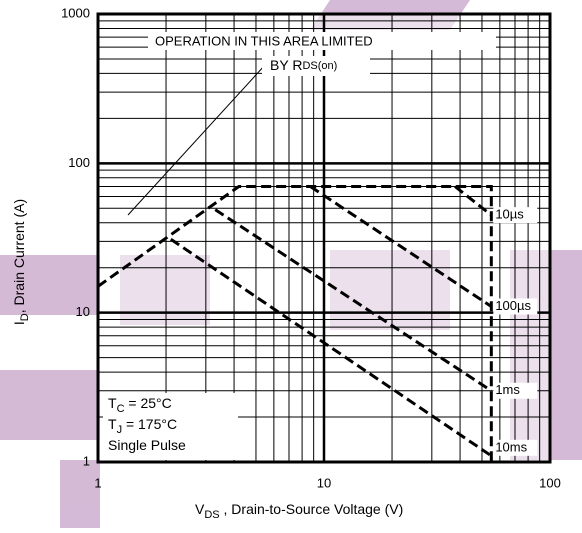 The width and height of the screenshot is (582, 533). Describe the element at coordinates (97, 482) in the screenshot. I see `x-tick-label: 1` at that location.